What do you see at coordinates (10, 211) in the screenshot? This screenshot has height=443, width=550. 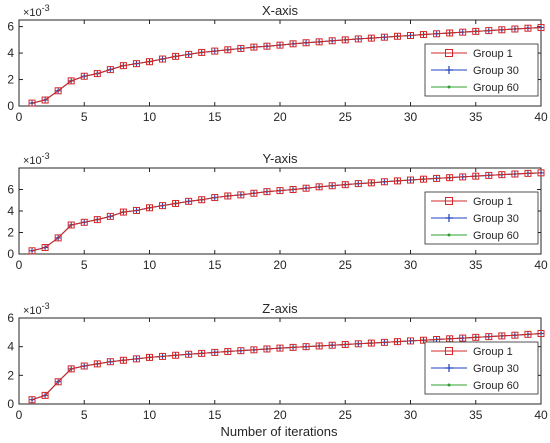 I see `y-tick-label: 4` at bounding box center [10, 211].